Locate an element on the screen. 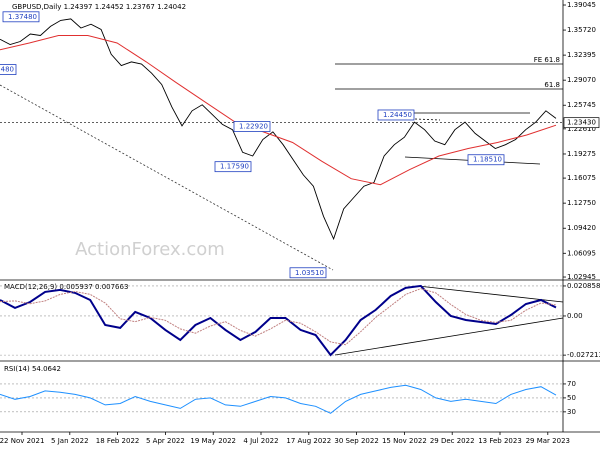 Image resolution: width=600 pixels, height=450 pixels. y-tick-label: 1.02945 is located at coordinates (581, 277).